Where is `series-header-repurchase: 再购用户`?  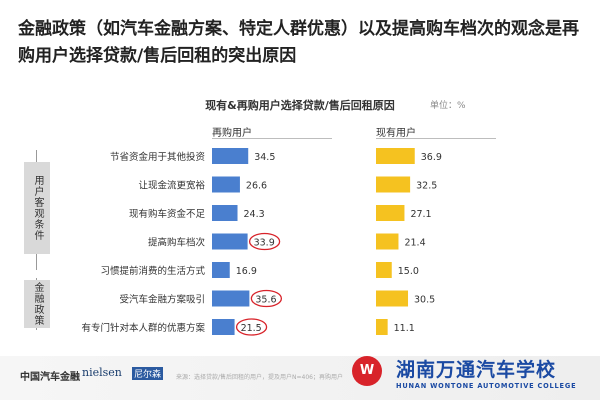 series-header-repurchase: 再购用户 is located at coordinates (232, 133).